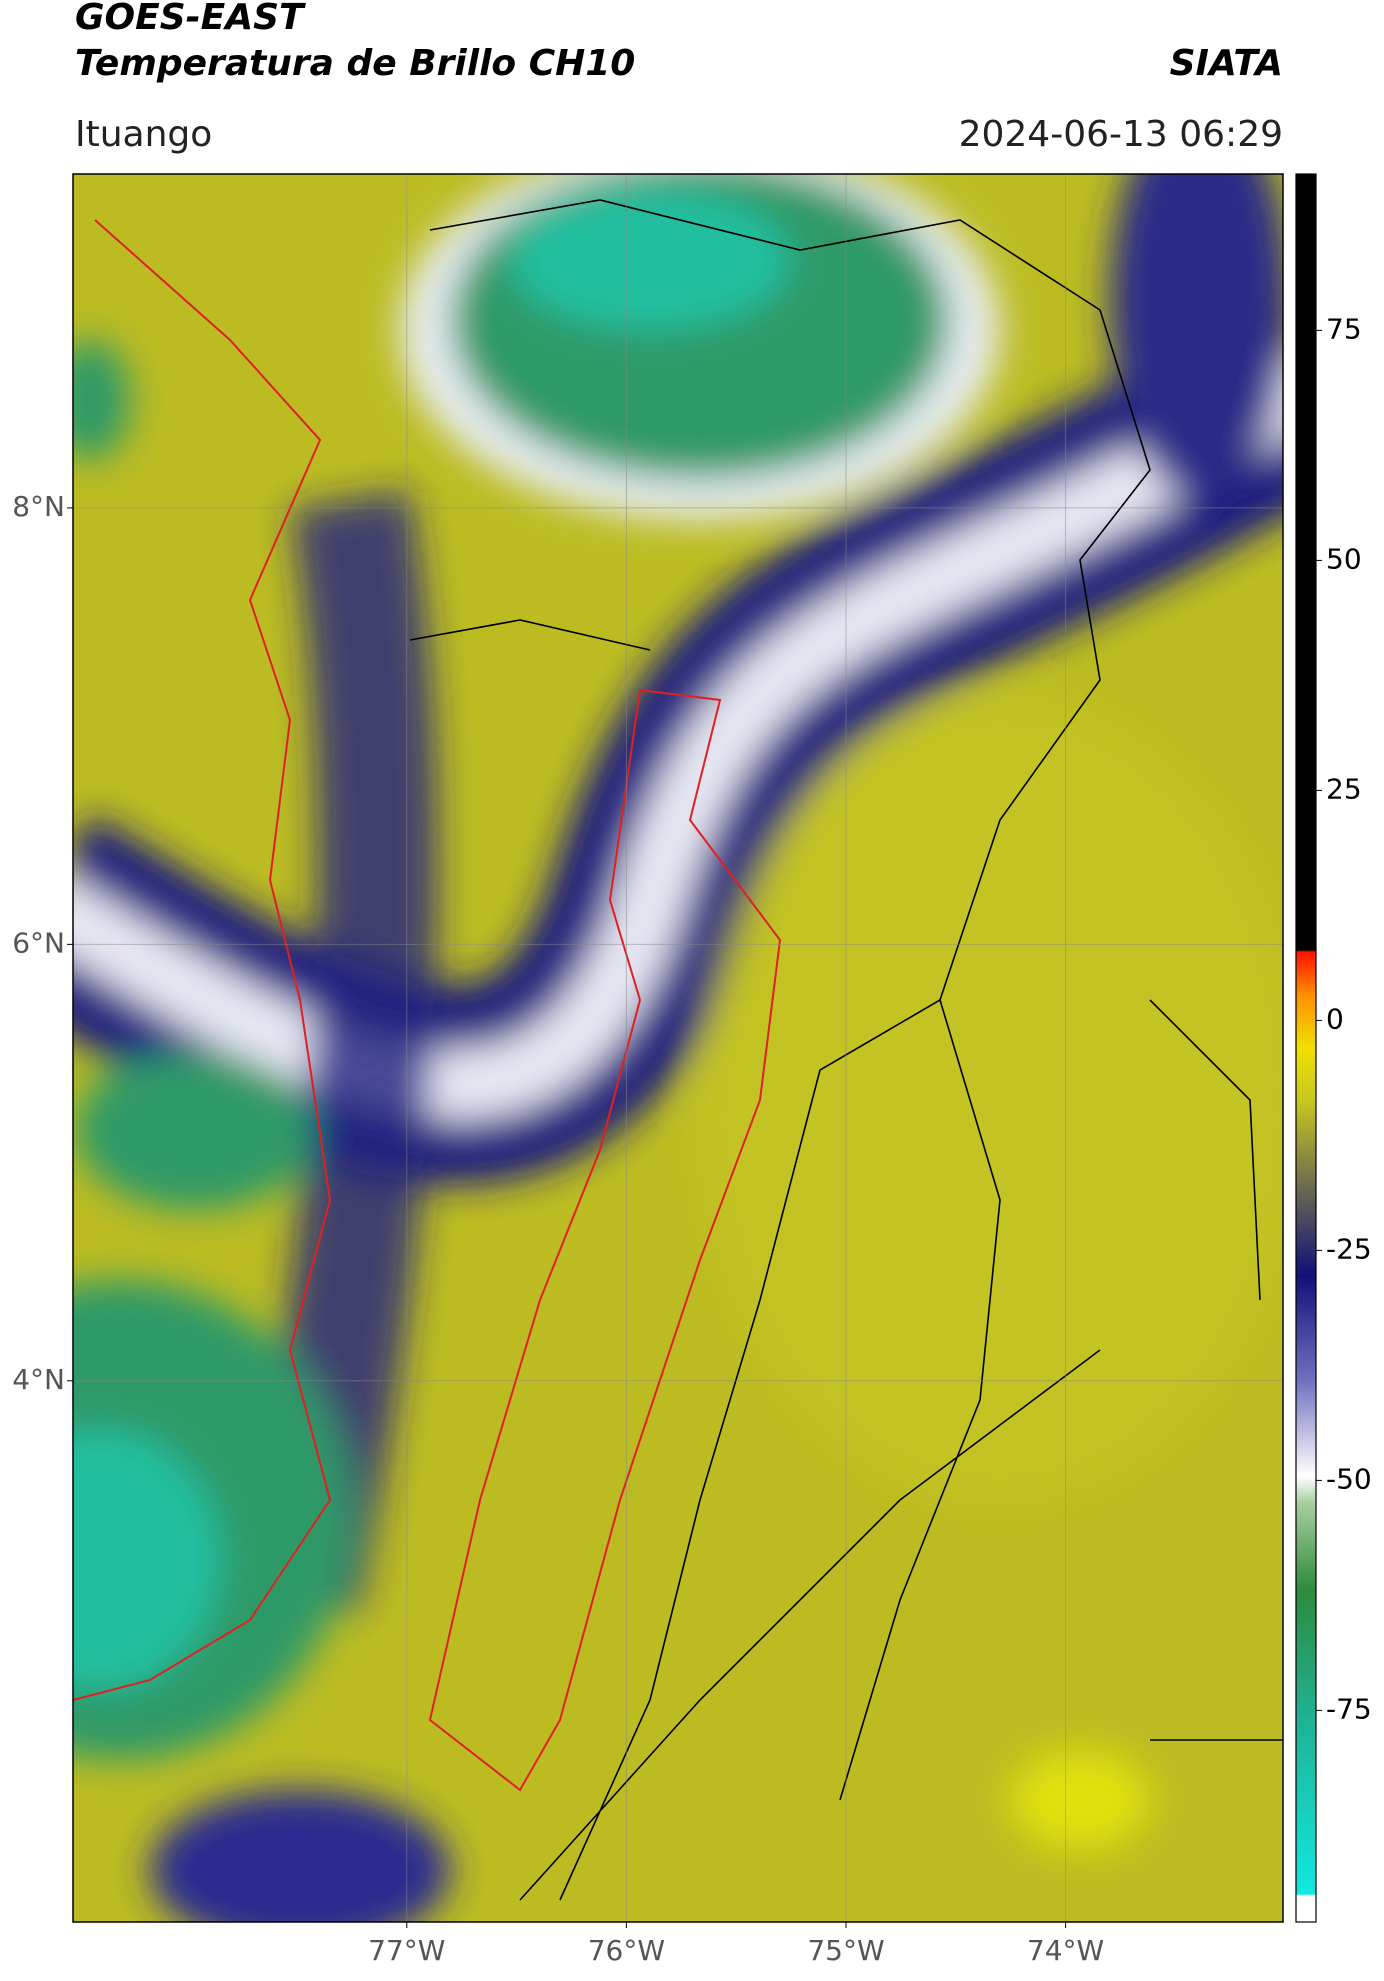 This screenshot has height=1981, width=1384. Describe the element at coordinates (1121, 134) in the screenshot. I see `datetime: 2024-06-13 06:29` at that location.